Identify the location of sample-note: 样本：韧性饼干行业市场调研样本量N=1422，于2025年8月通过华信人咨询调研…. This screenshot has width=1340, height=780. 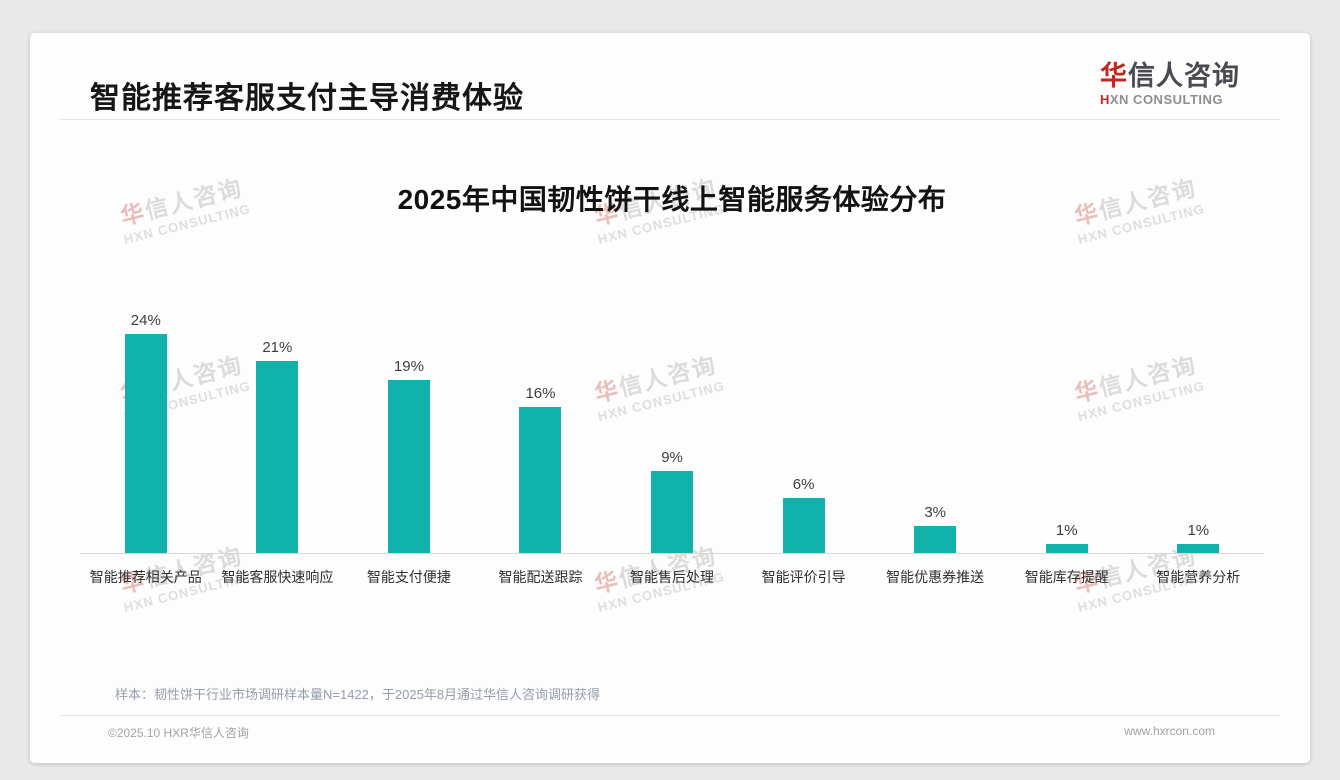
(358, 694).